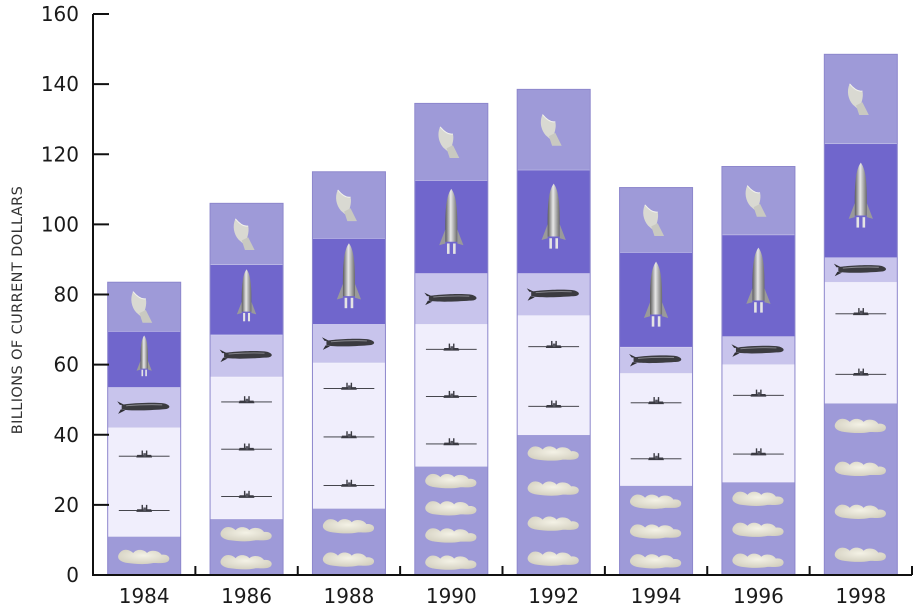 The image size is (915, 611). Describe the element at coordinates (66, 365) in the screenshot. I see `y-tick-label: 60` at that location.